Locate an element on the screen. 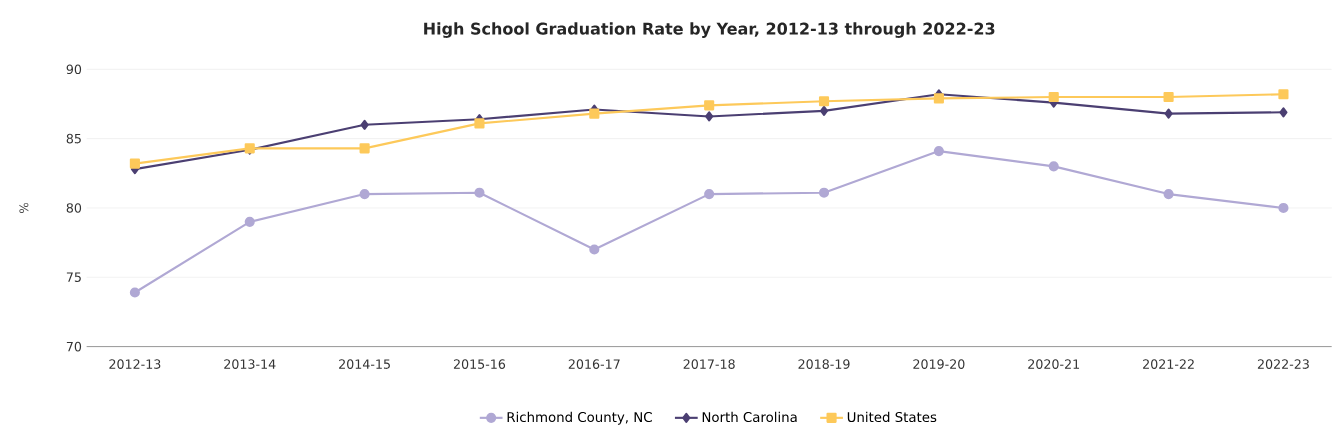 This screenshot has width=1333, height=444. x-tick-label: 2014-15 is located at coordinates (364, 364).